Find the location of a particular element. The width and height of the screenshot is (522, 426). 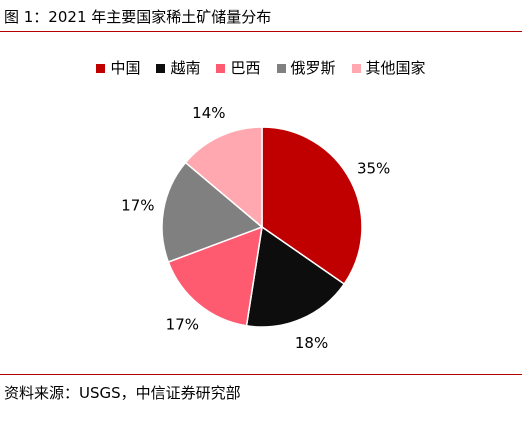

legend-item-vietnam: 越南 is located at coordinates (178, 68).